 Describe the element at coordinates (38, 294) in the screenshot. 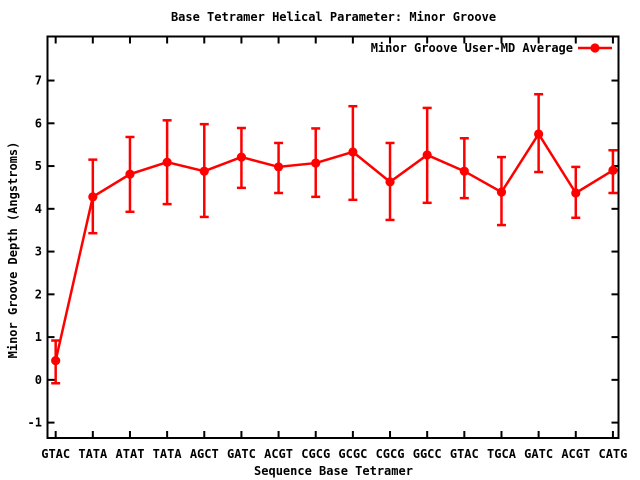

I see `y-tick-label: 2` at that location.